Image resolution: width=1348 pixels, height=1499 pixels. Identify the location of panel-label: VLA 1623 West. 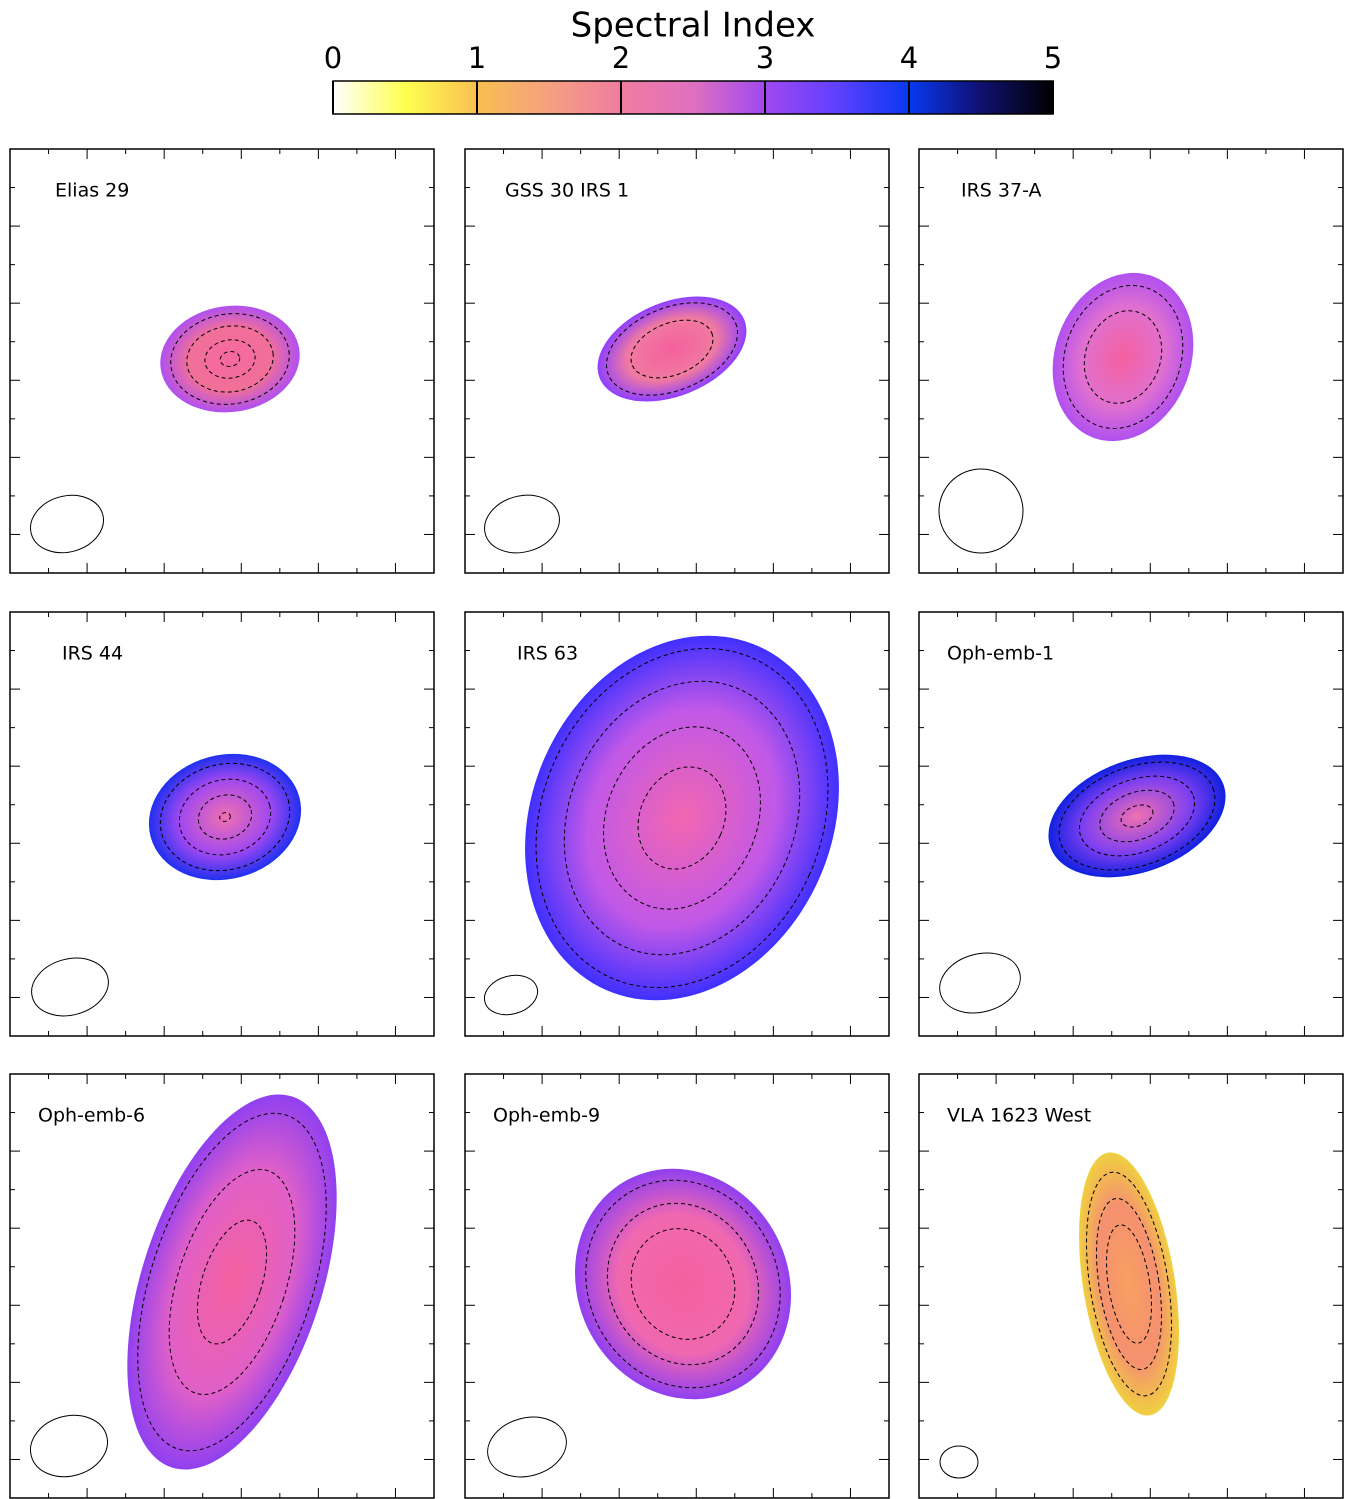
(1019, 1116).